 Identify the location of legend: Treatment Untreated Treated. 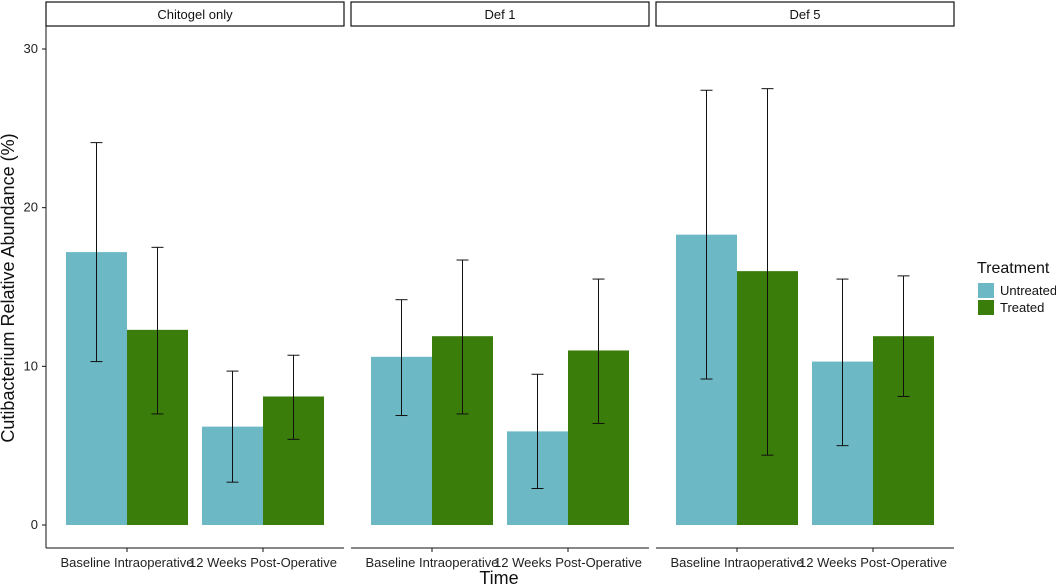
(1016, 287).